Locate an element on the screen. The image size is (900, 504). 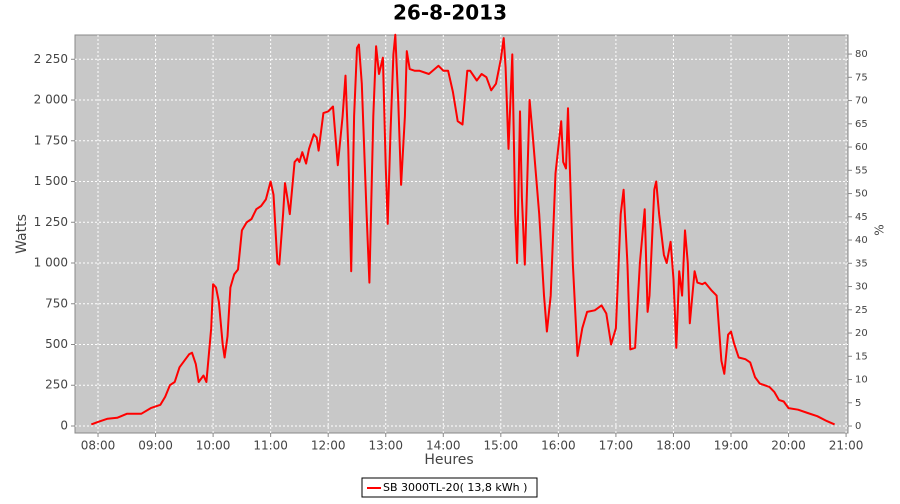
x-tick-label: 18:00 is located at coordinates (673, 446).